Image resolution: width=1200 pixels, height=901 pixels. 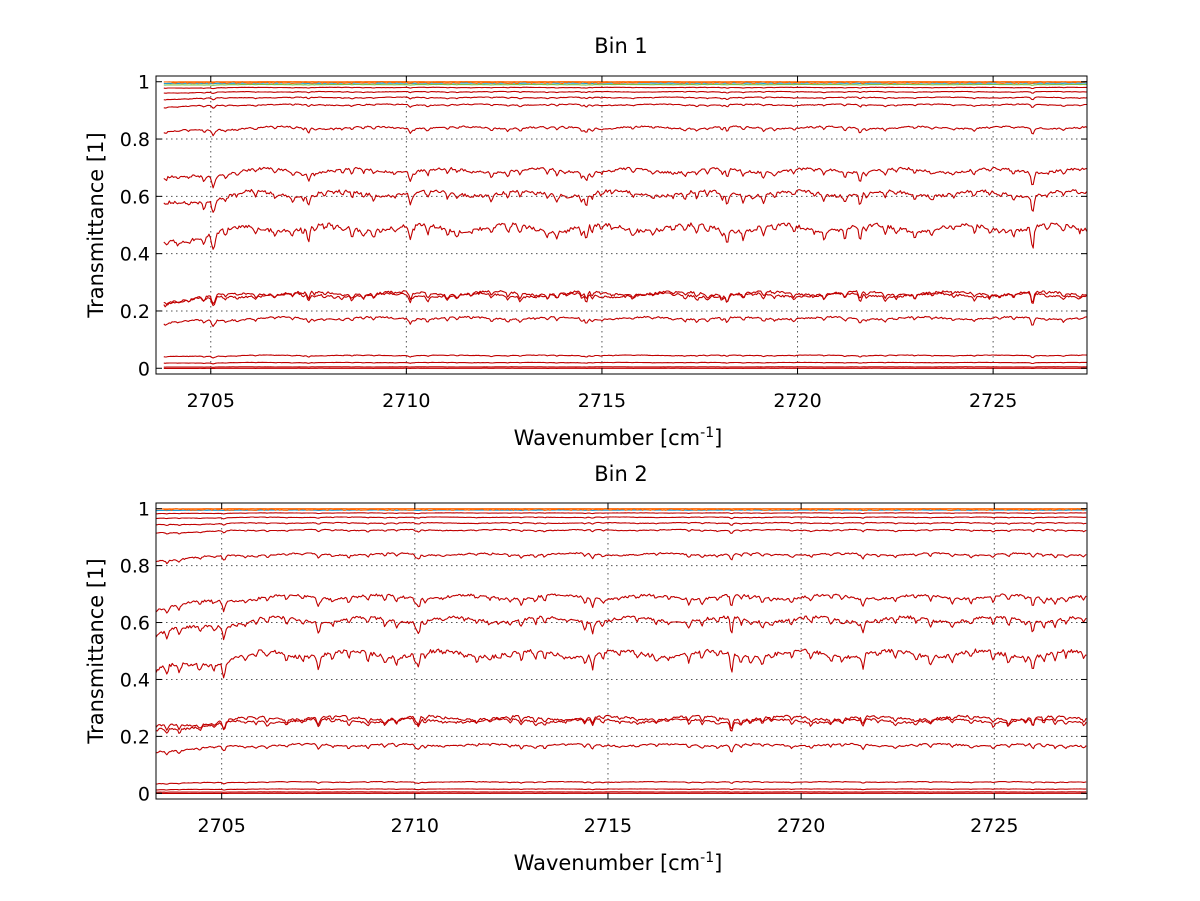 What do you see at coordinates (621, 46) in the screenshot?
I see `chart-title: Bin 1` at bounding box center [621, 46].